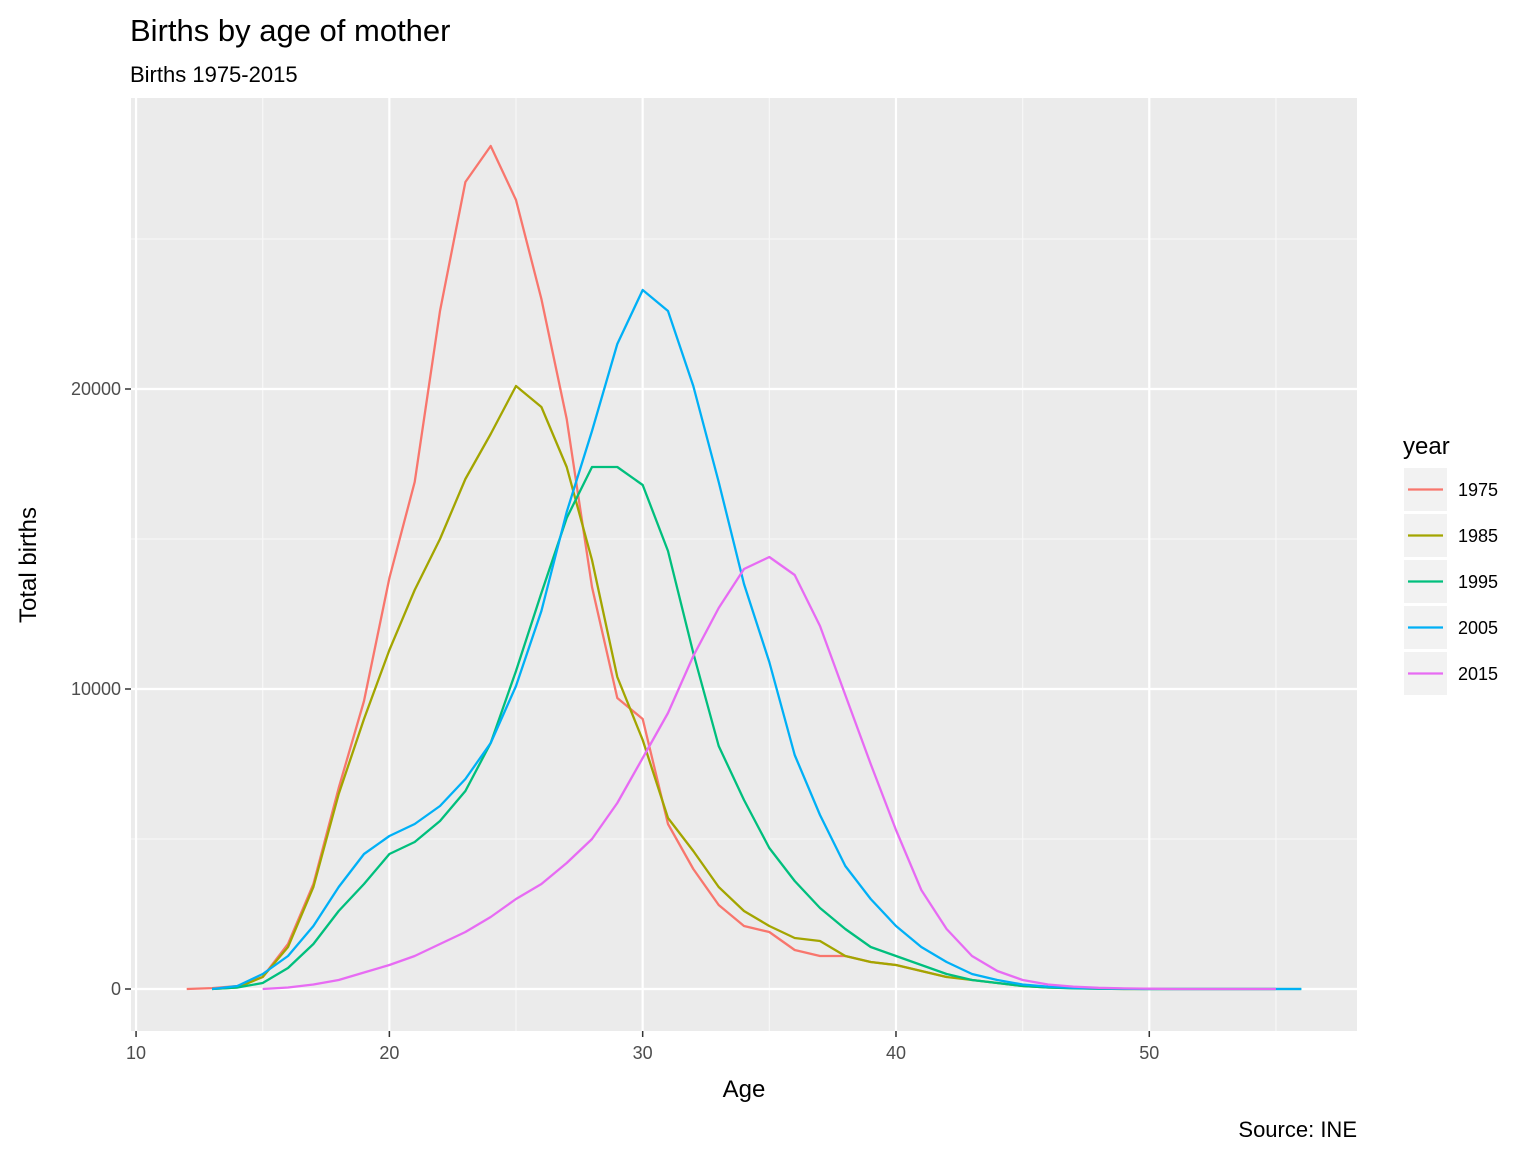 This screenshot has width=1536, height=1152. I want to click on x-tick-label: 20, so click(389, 1053).